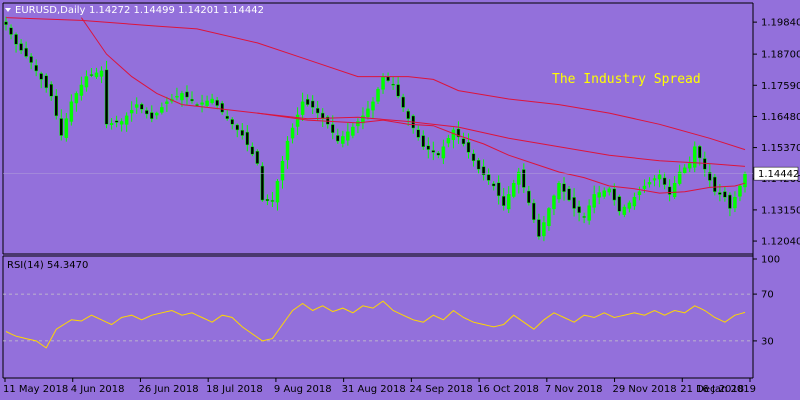  Describe the element at coordinates (780, 148) in the screenshot. I see `price-tick-label: 1.15370` at that location.